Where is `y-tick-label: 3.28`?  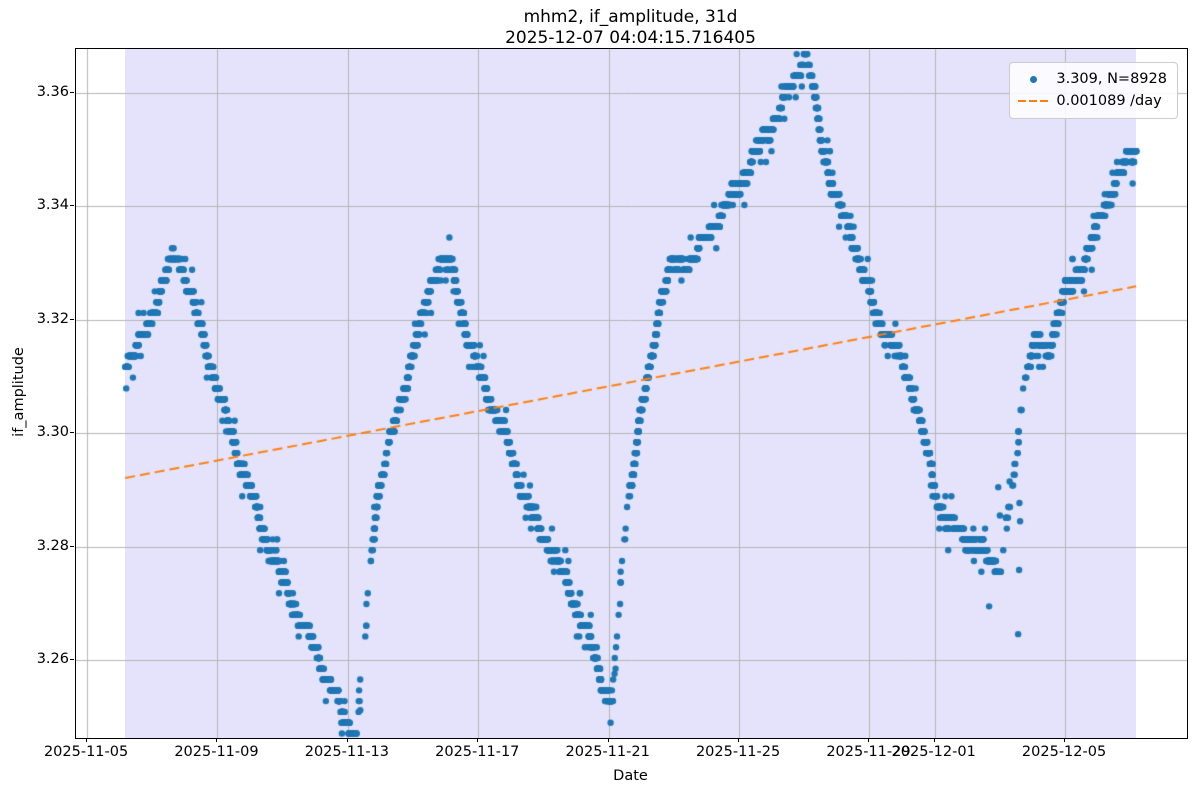
y-tick-label: 3.28 is located at coordinates (52, 545).